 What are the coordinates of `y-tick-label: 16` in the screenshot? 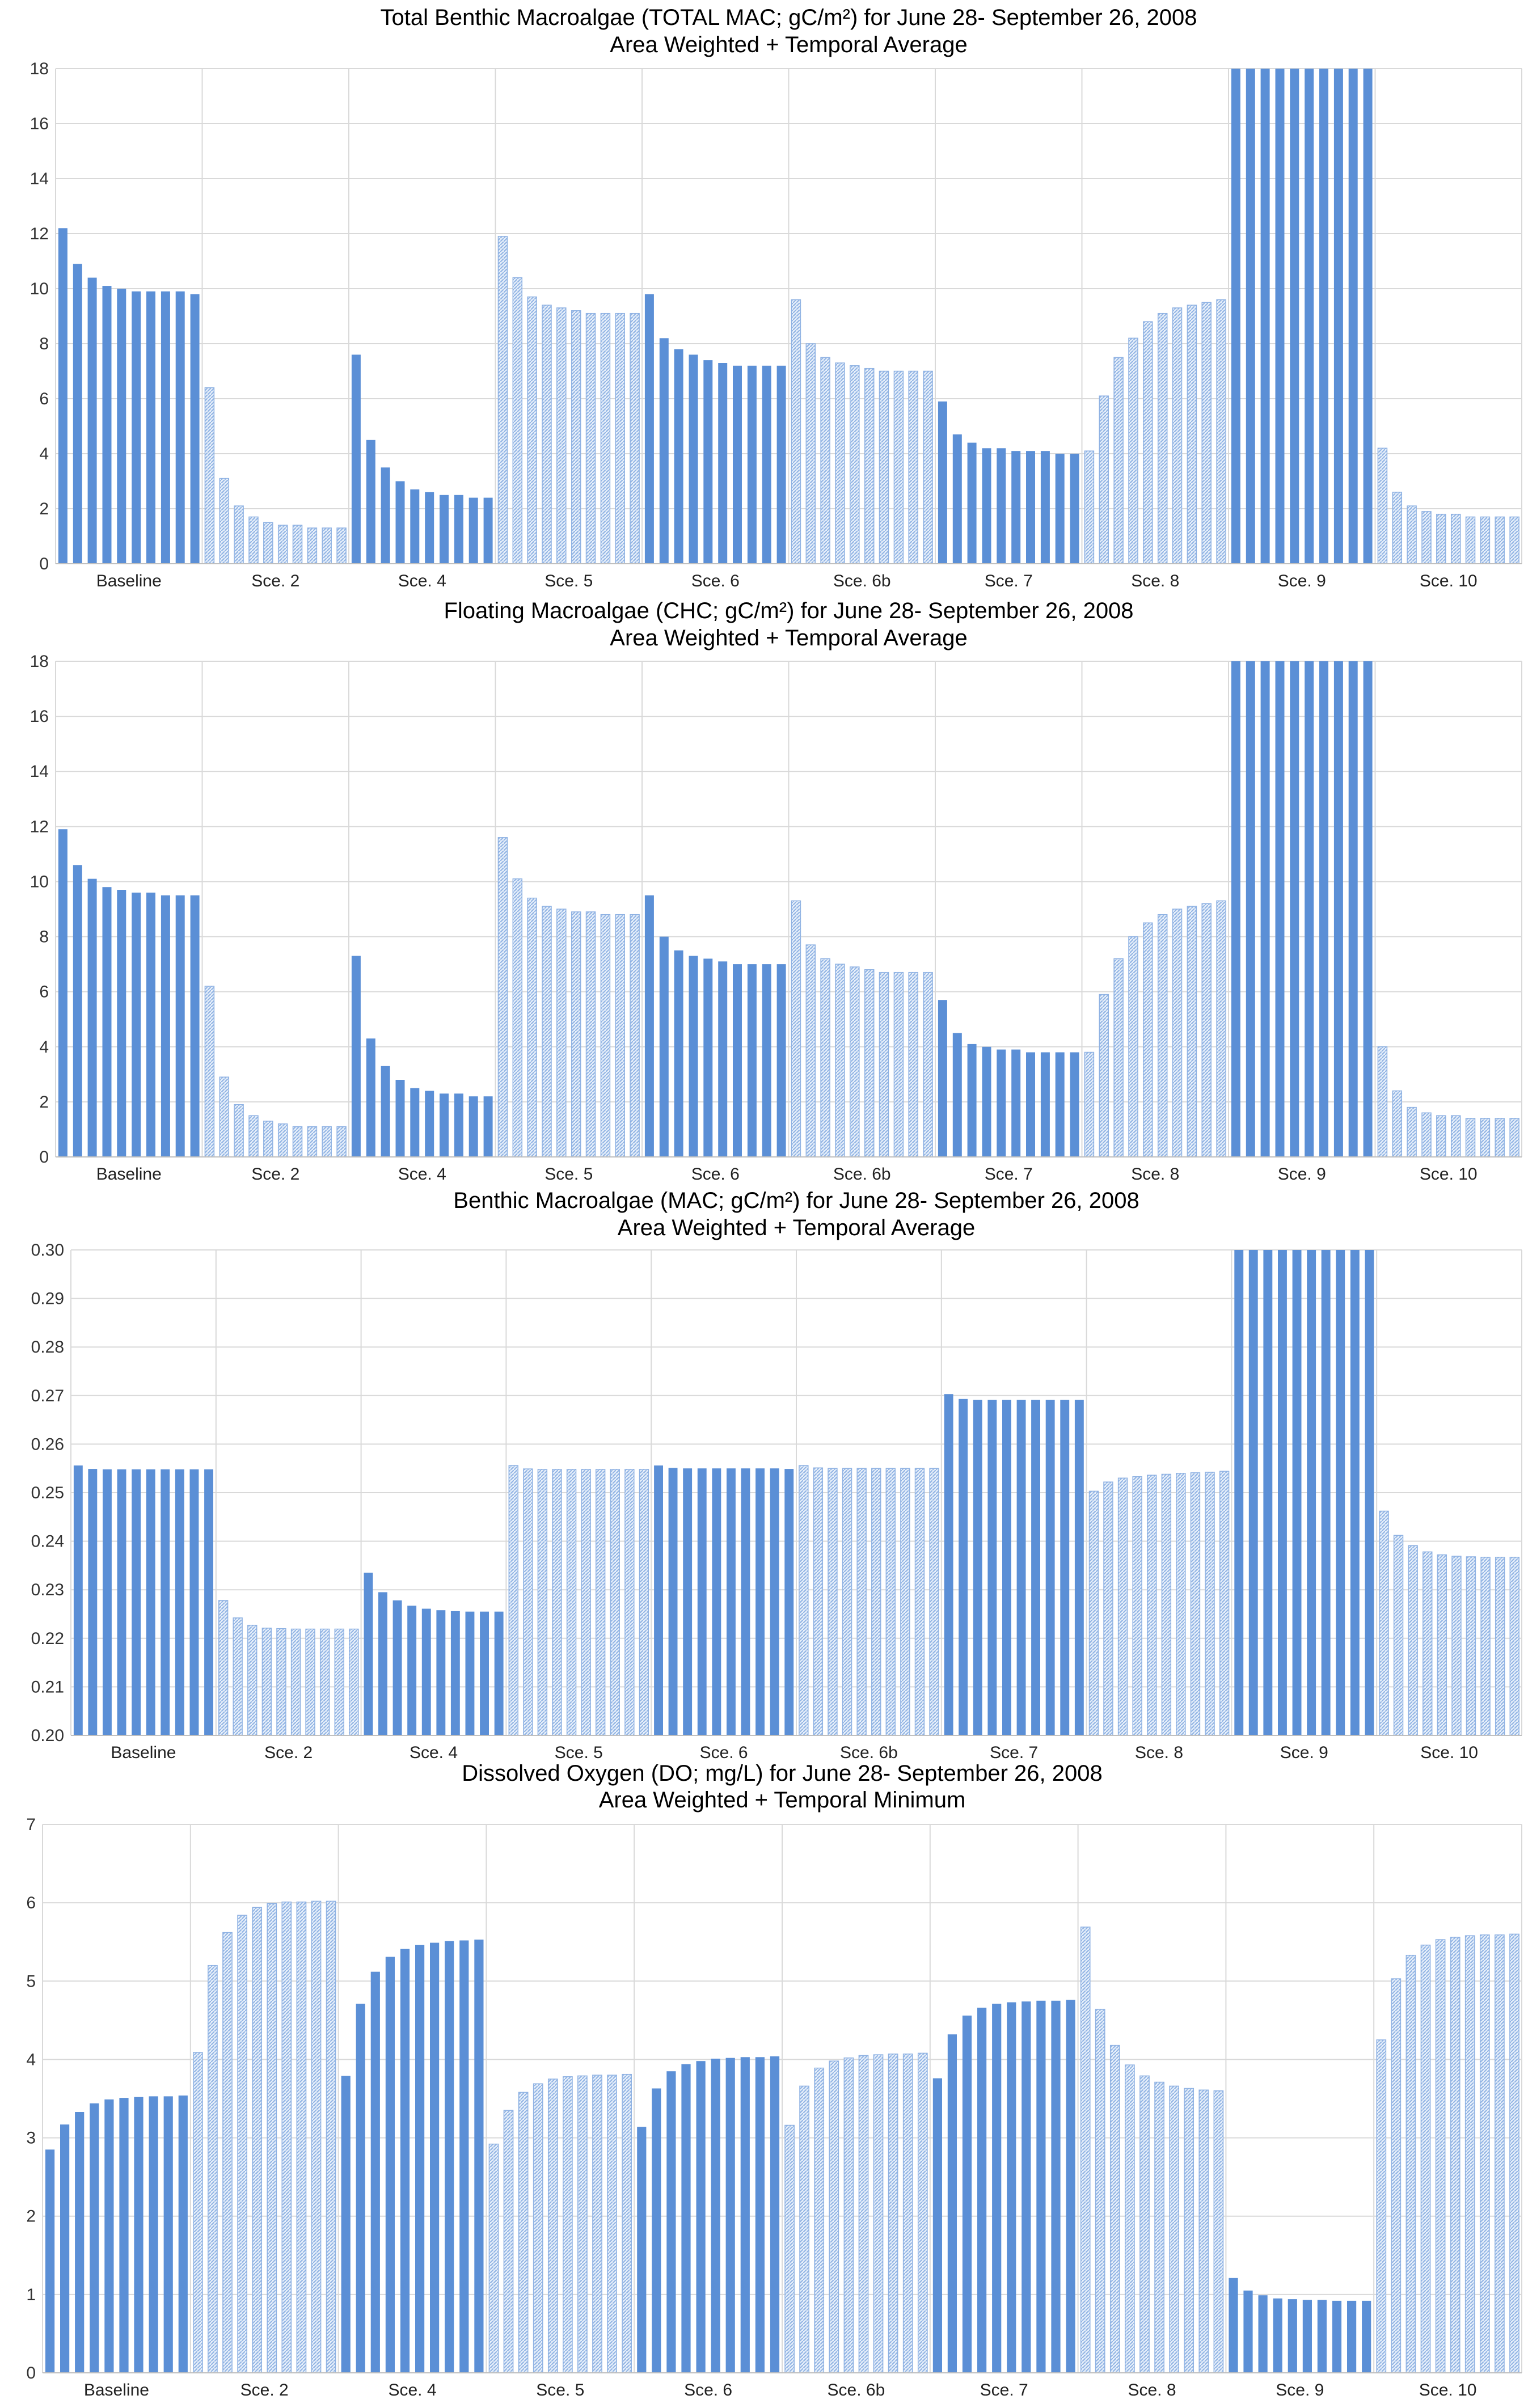 It's located at (39, 716).